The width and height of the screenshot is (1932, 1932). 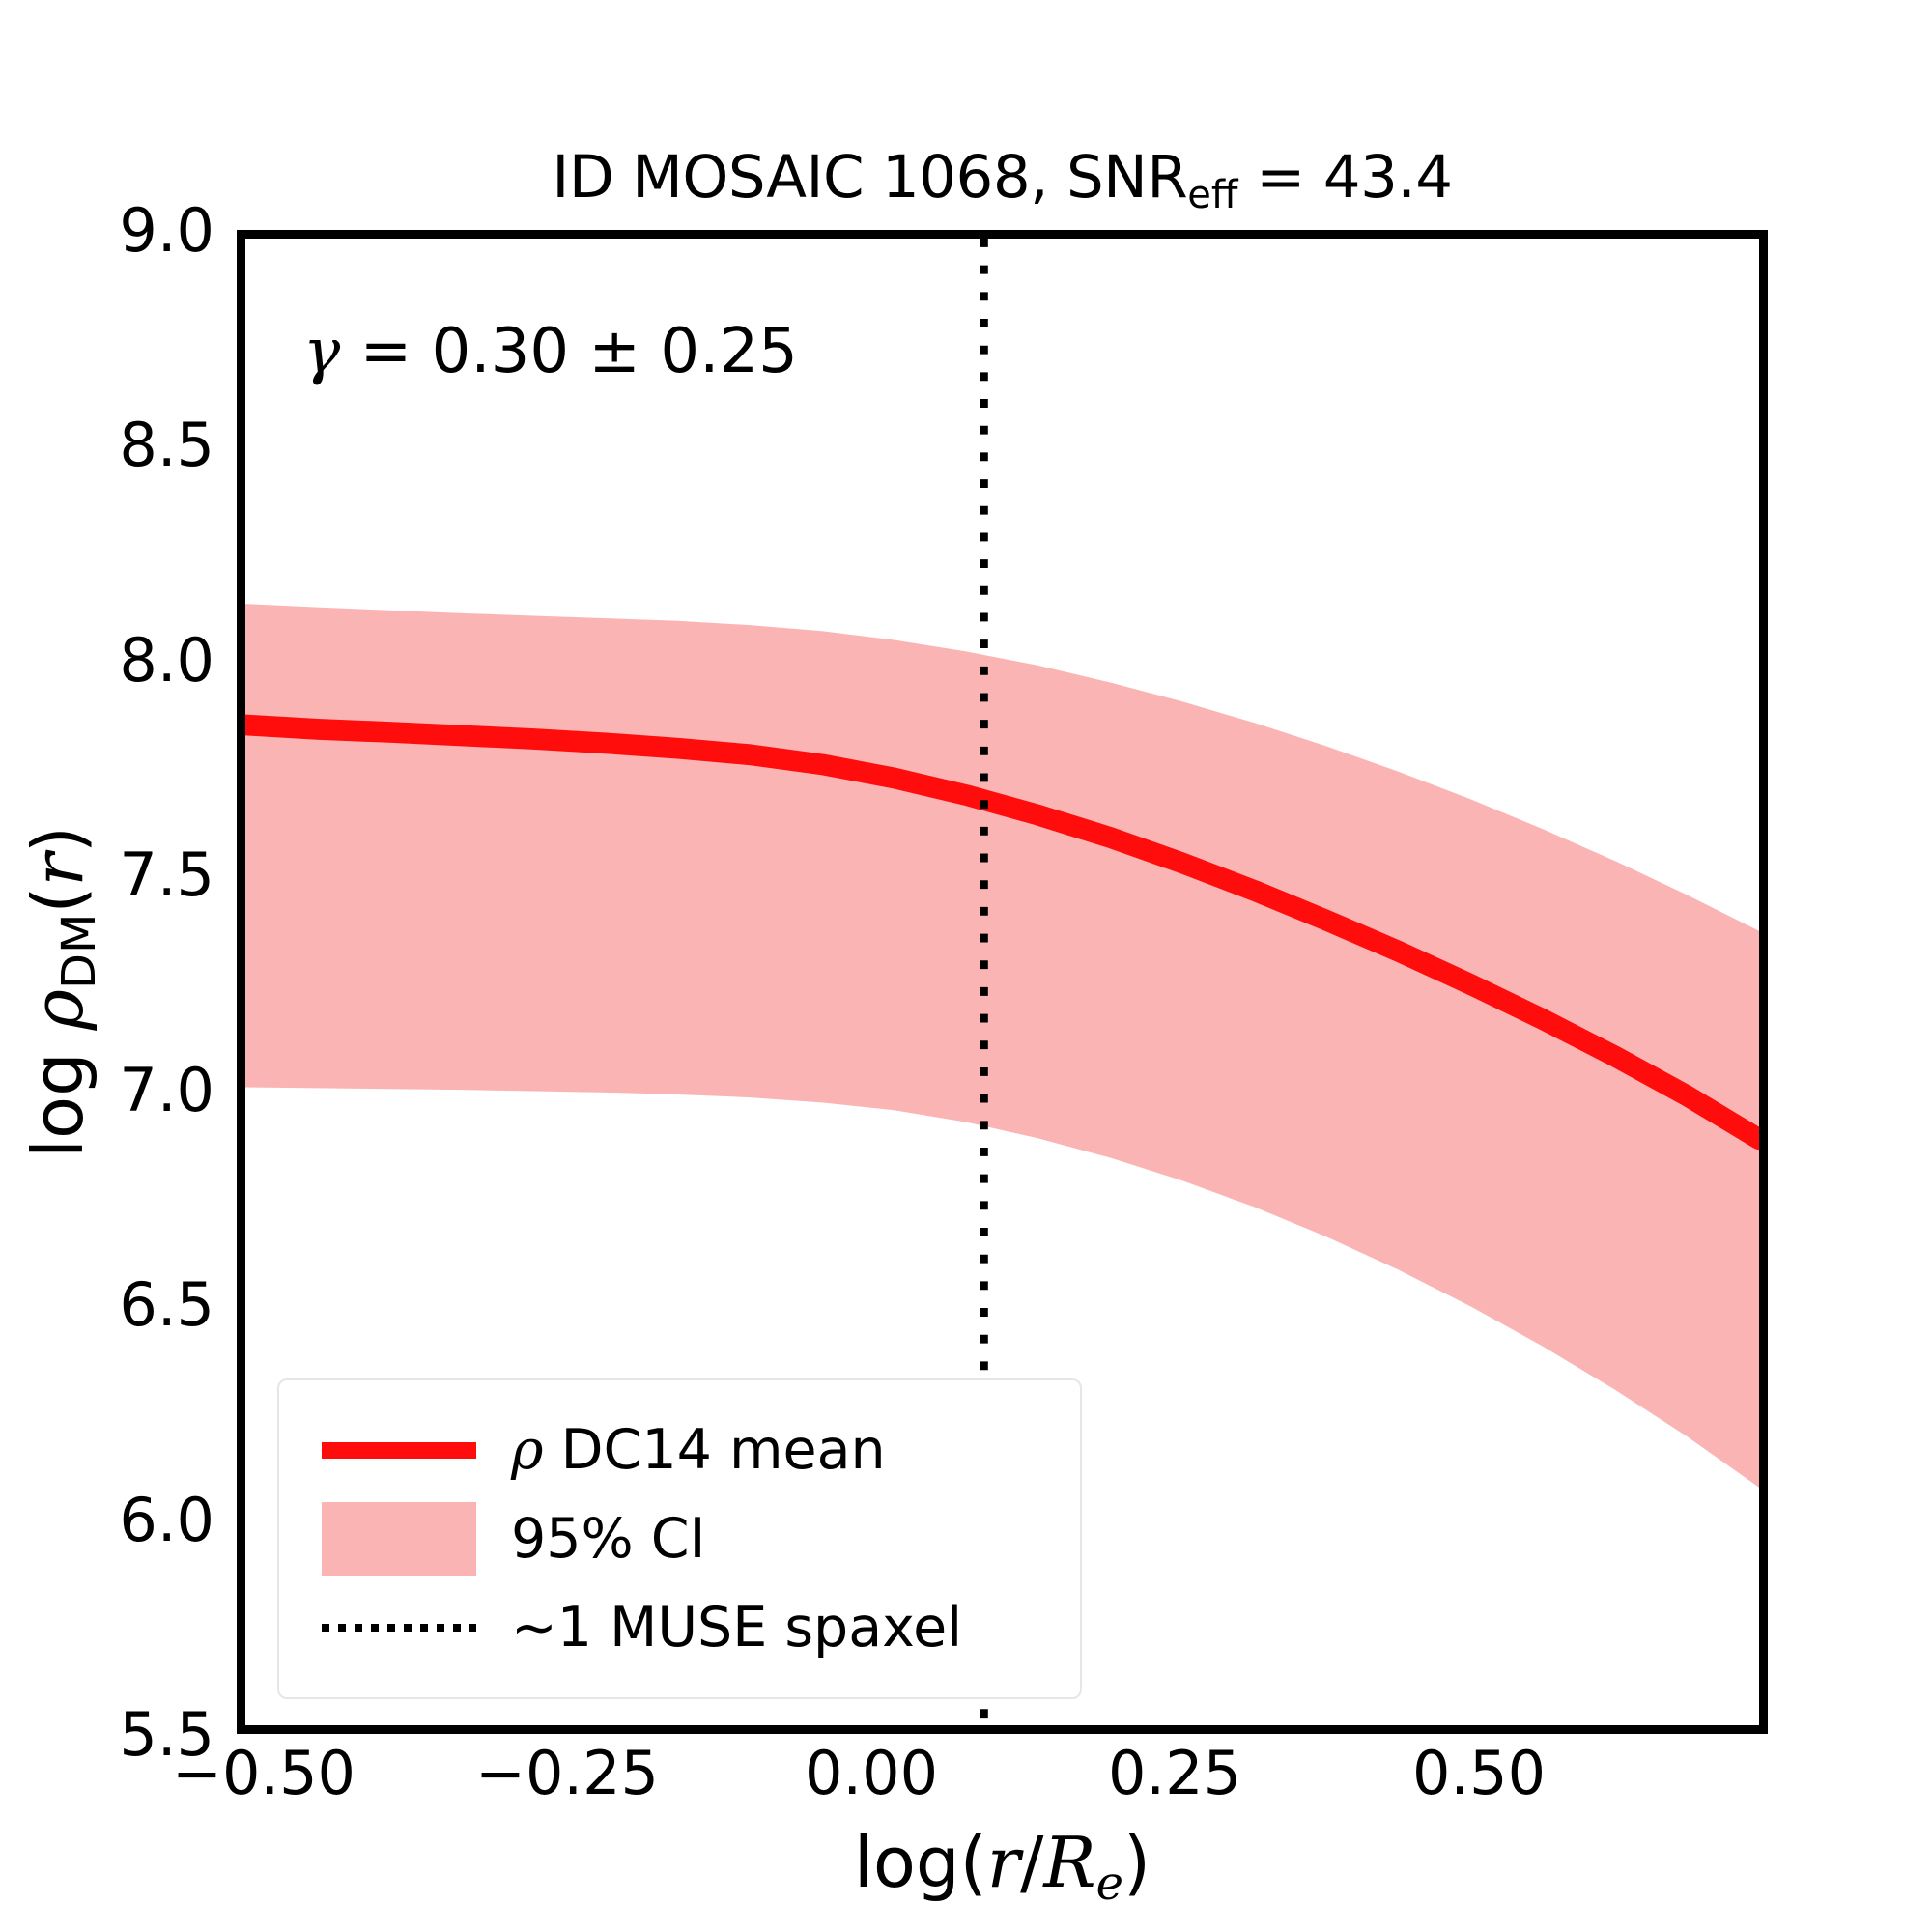 I want to click on y-tick-label-7-5: 7.5, so click(x=166, y=874).